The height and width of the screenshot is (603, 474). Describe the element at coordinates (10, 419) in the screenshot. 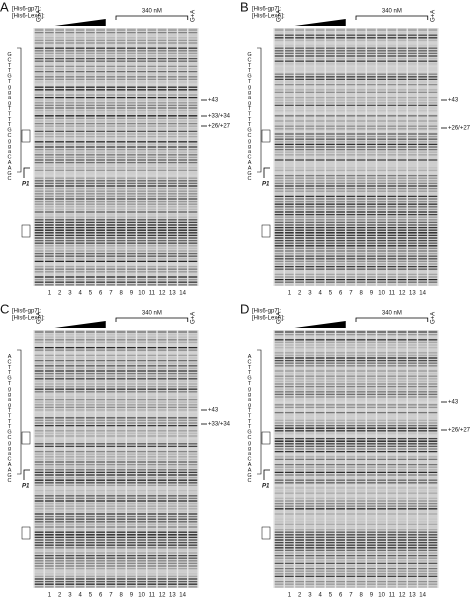

I see `sequence: ACTTGTggagTTTTGCggaCAAGC` at that location.